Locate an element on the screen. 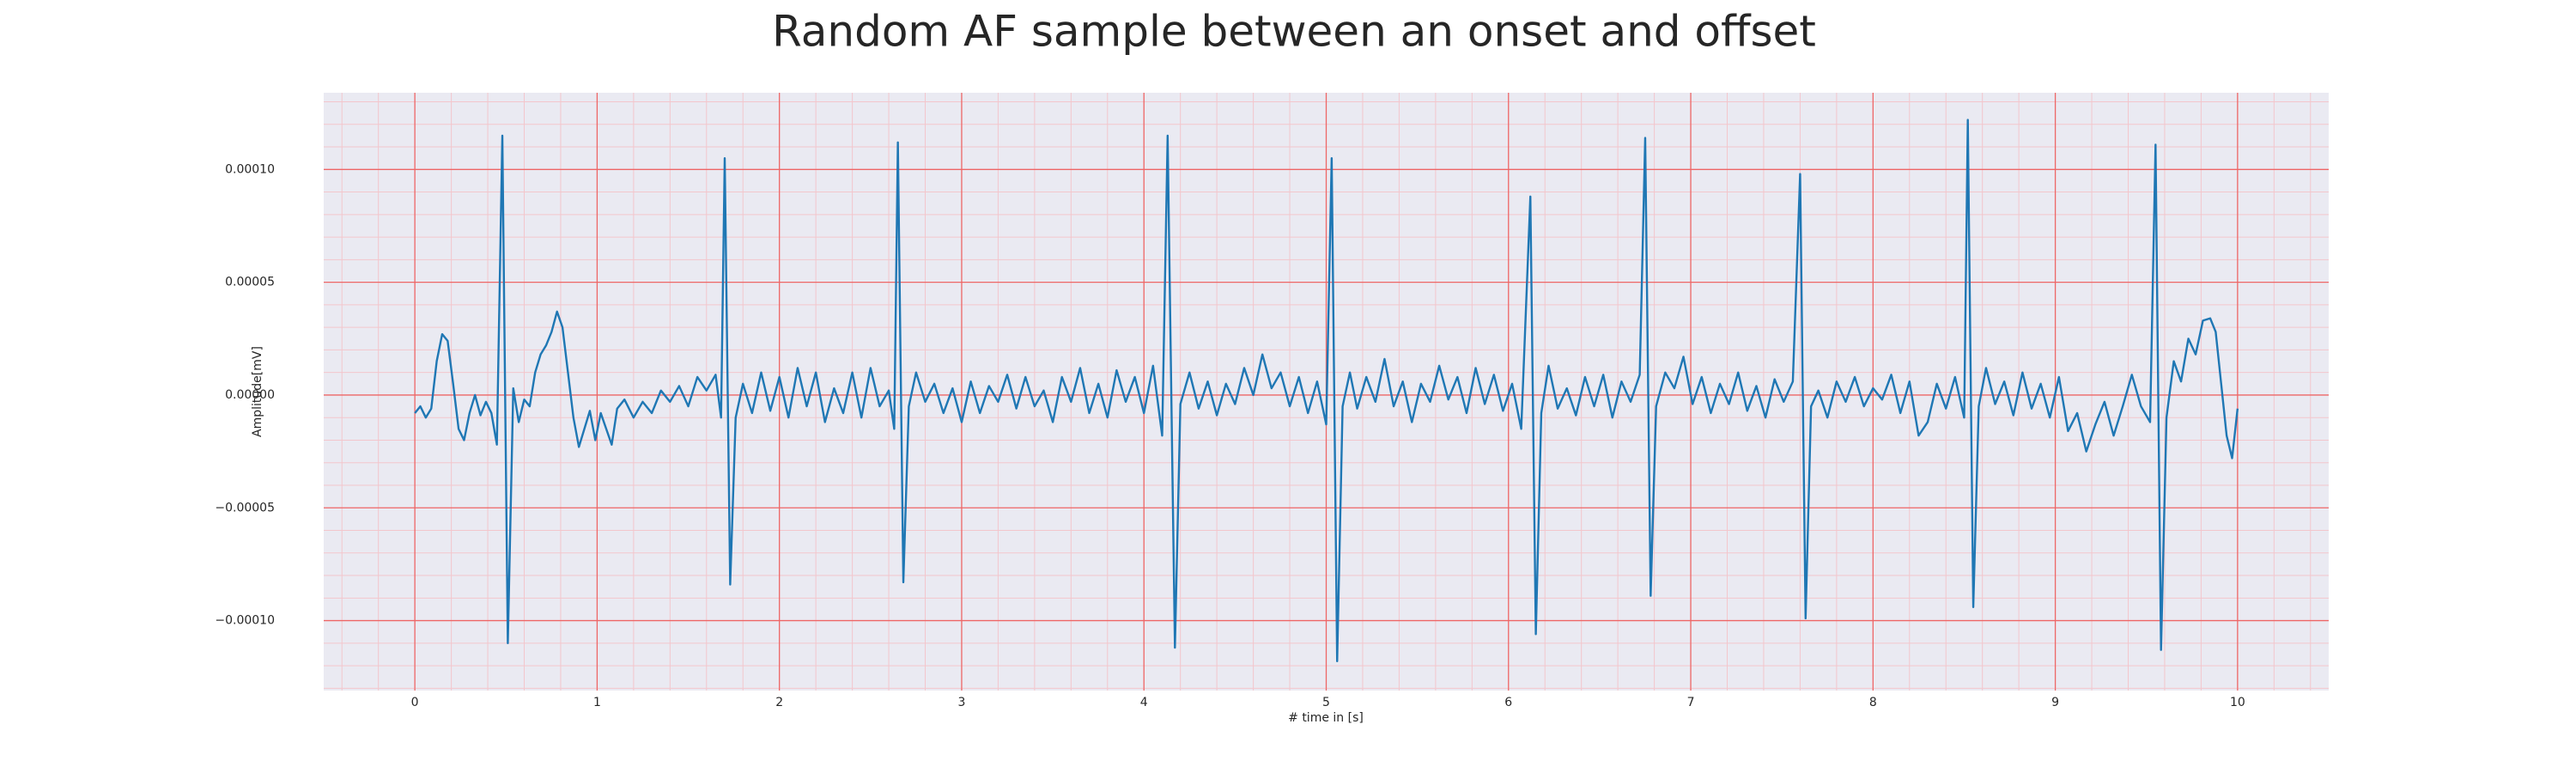 This screenshot has width=2576, height=773. x-tick-label: 10 is located at coordinates (2237, 702).